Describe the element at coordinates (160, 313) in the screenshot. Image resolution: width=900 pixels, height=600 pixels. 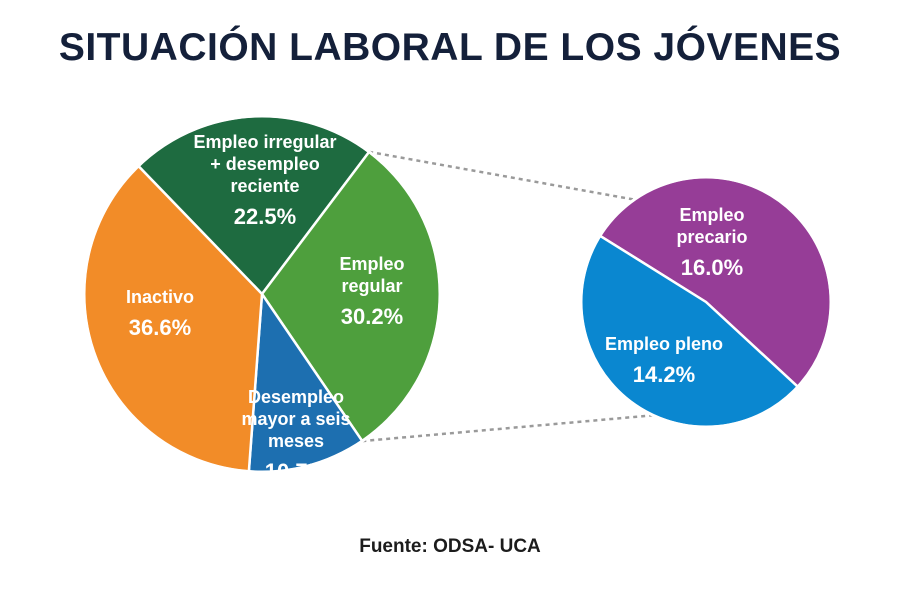
I see `slice-label-inactivo: Inactivo 36.6%` at that location.